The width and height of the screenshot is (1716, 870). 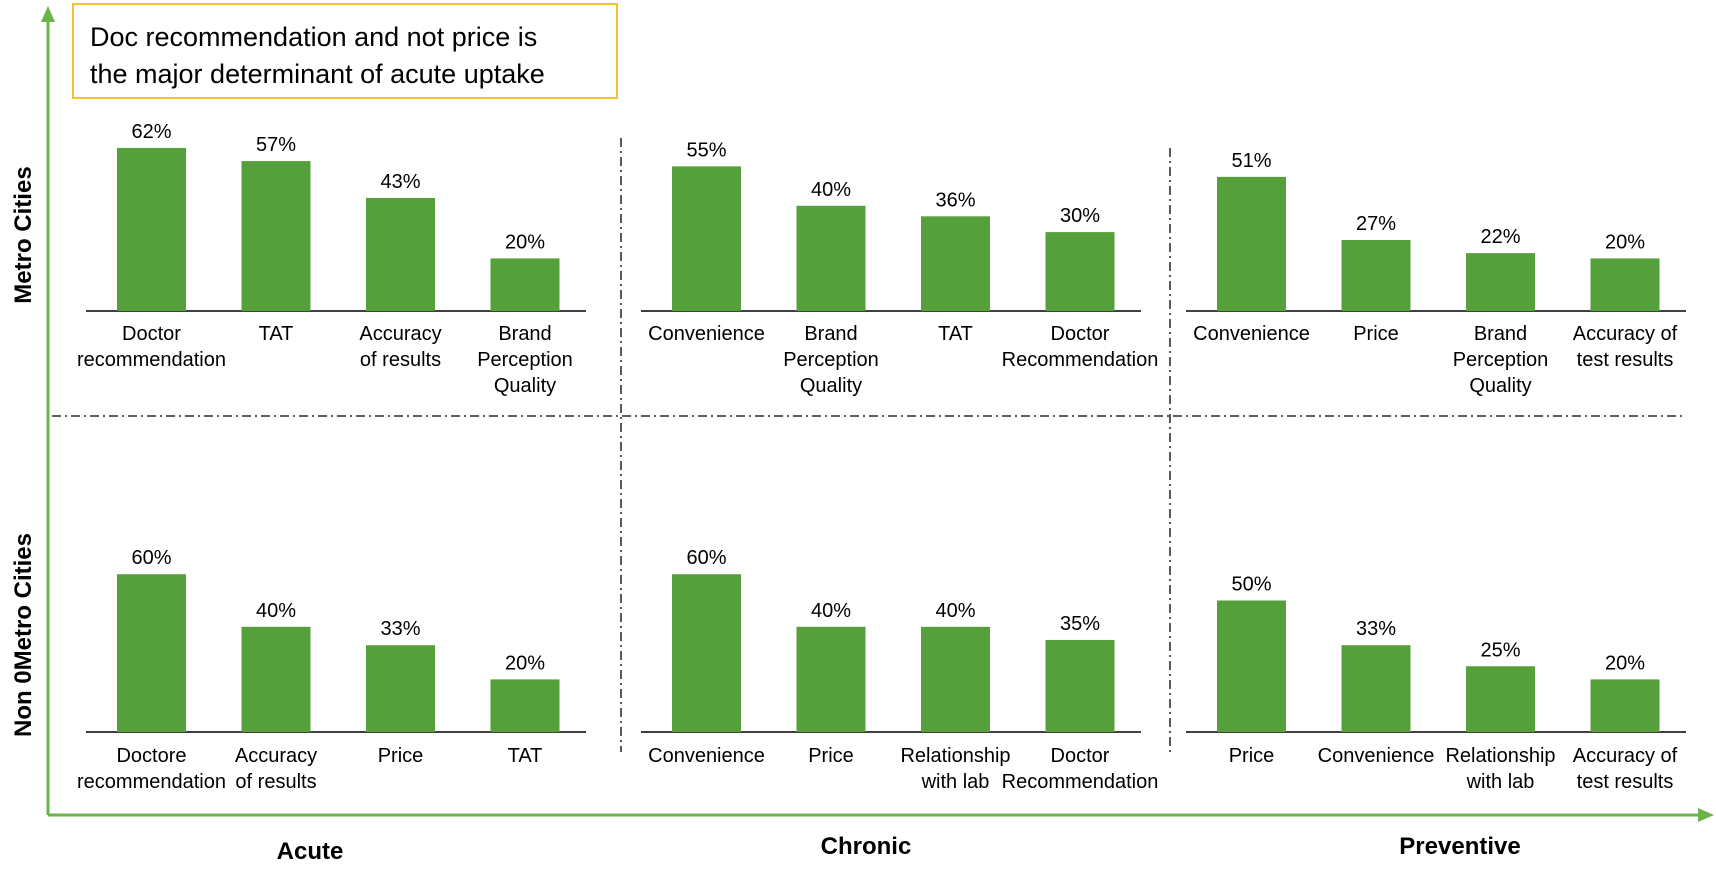 What do you see at coordinates (1080, 216) in the screenshot?
I see `data-label-1-3: 30%` at bounding box center [1080, 216].